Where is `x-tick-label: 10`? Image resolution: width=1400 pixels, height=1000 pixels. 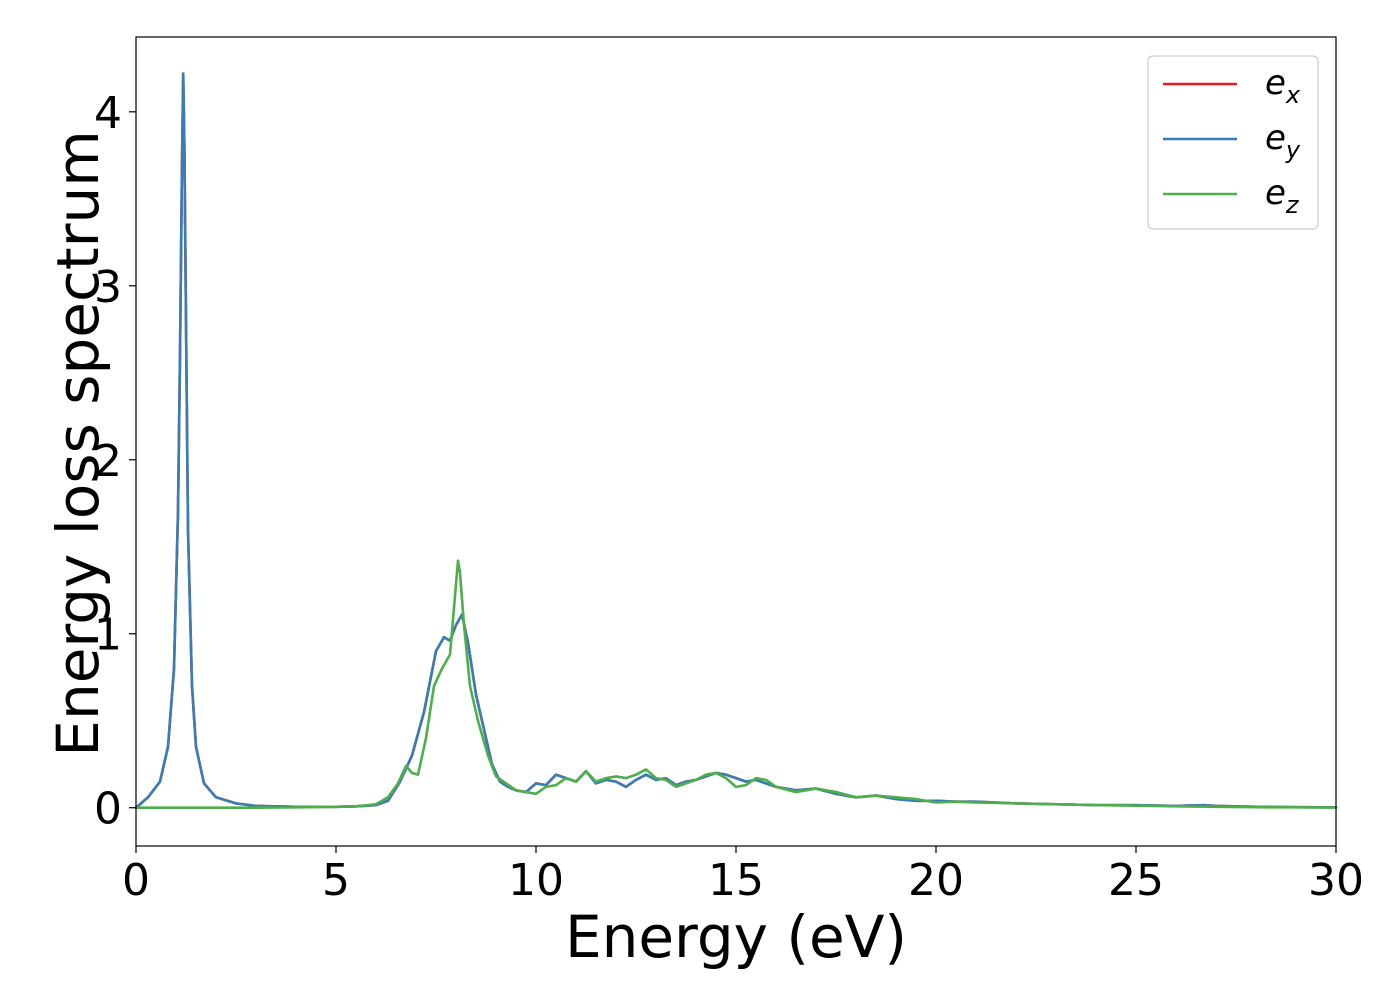
x-tick-label: 10 is located at coordinates (536, 880).